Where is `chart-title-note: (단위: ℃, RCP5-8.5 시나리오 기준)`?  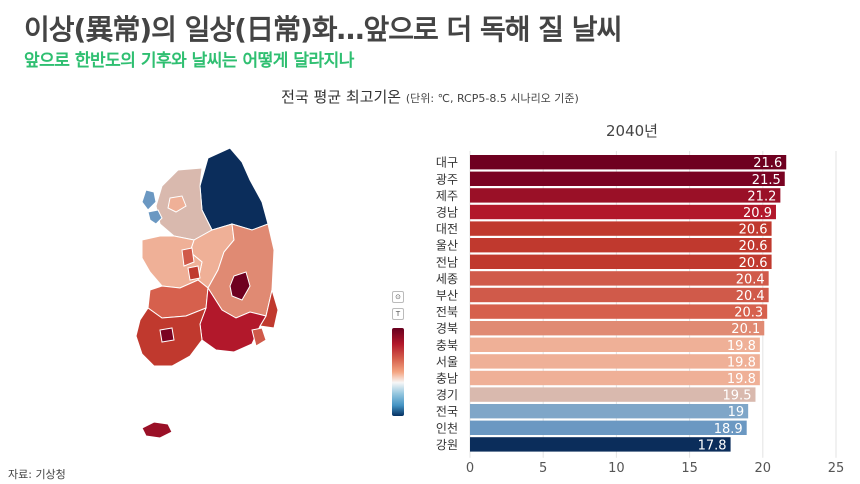
chart-title-note: (단위: ℃, RCP5-8.5 시나리오 기준) is located at coordinates (492, 98).